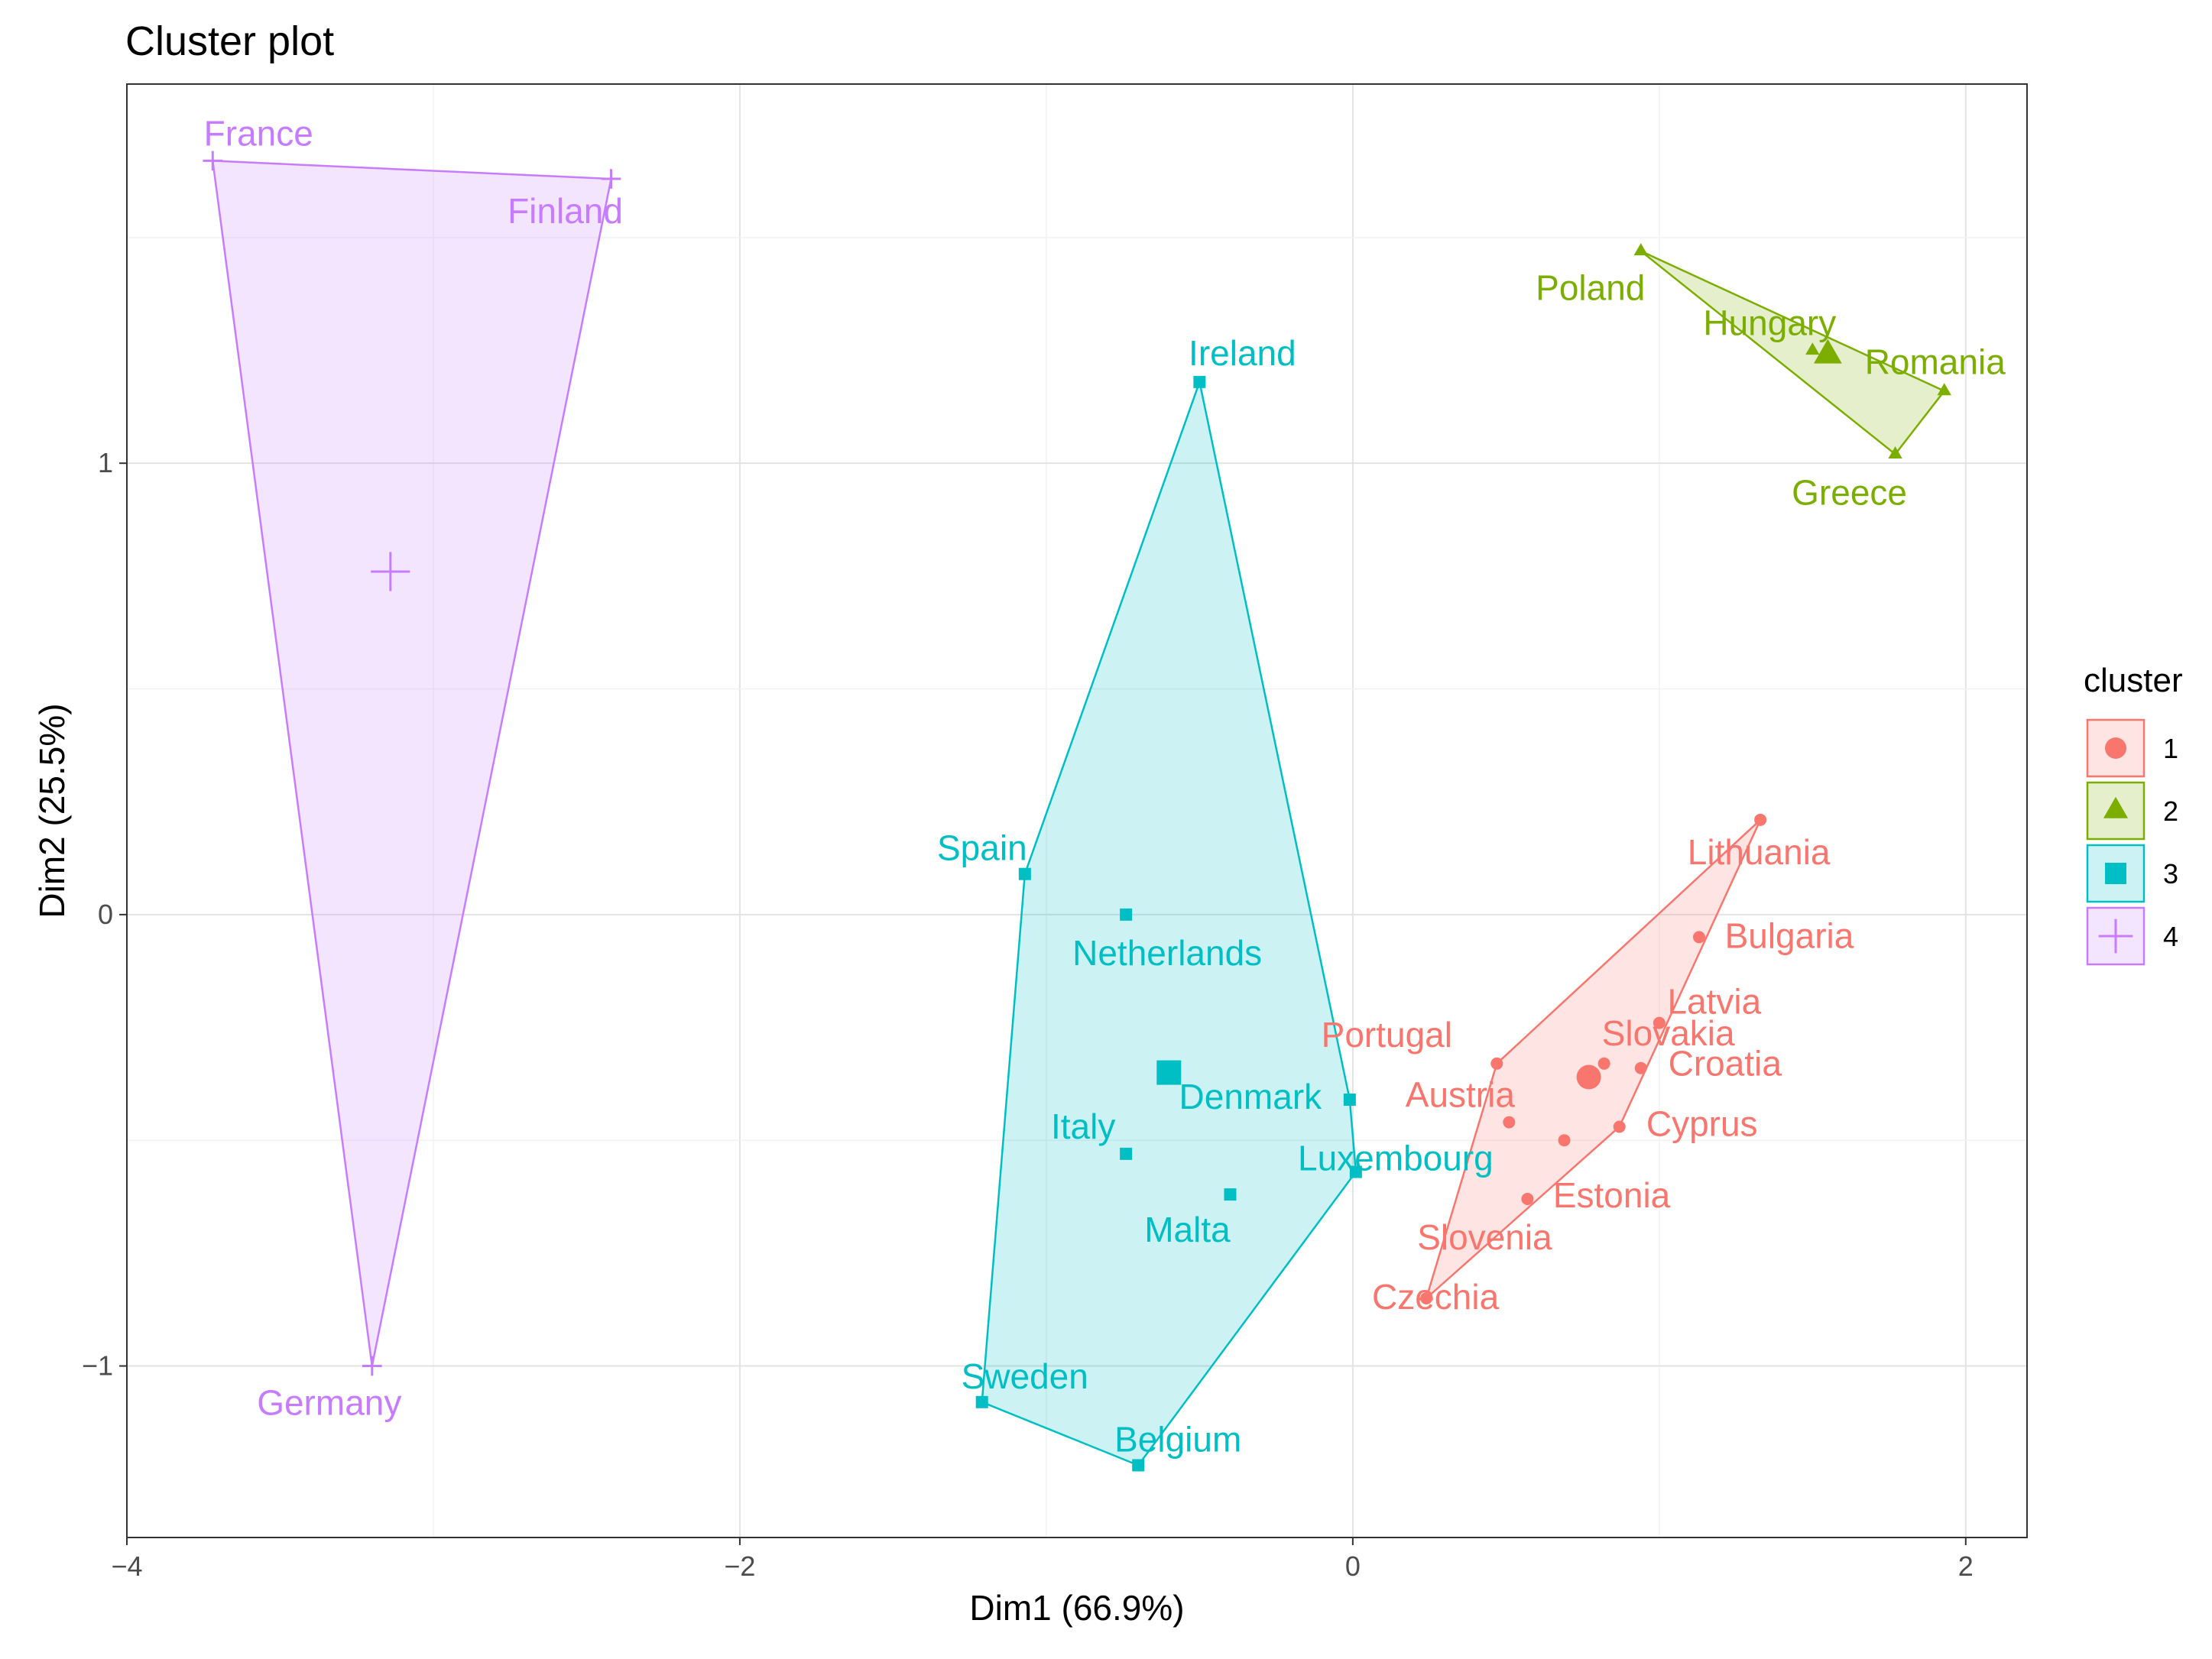 This screenshot has width=2212, height=1659. Describe the element at coordinates (1167, 953) in the screenshot. I see `point-label-netherlands: Netherlands` at that location.